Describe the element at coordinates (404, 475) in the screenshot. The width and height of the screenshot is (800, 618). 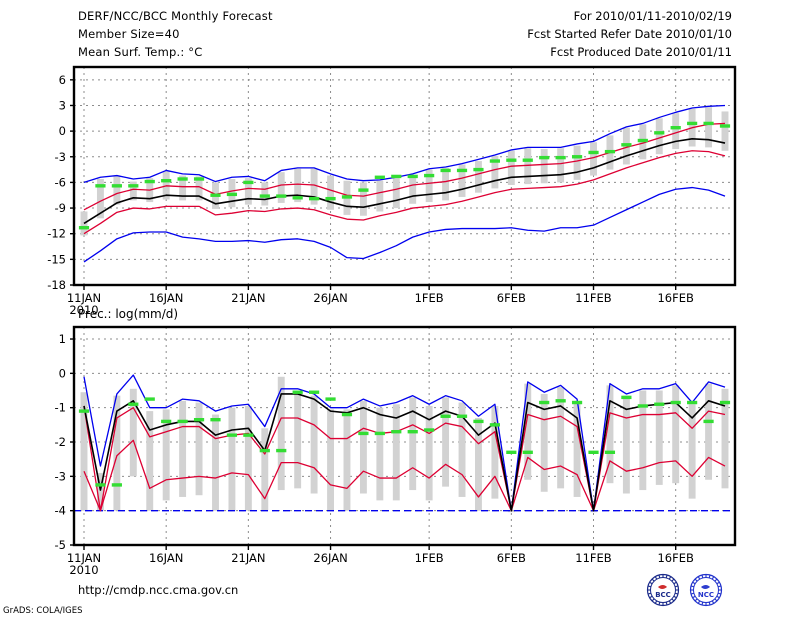
I see `series-lower-quartile` at that location.